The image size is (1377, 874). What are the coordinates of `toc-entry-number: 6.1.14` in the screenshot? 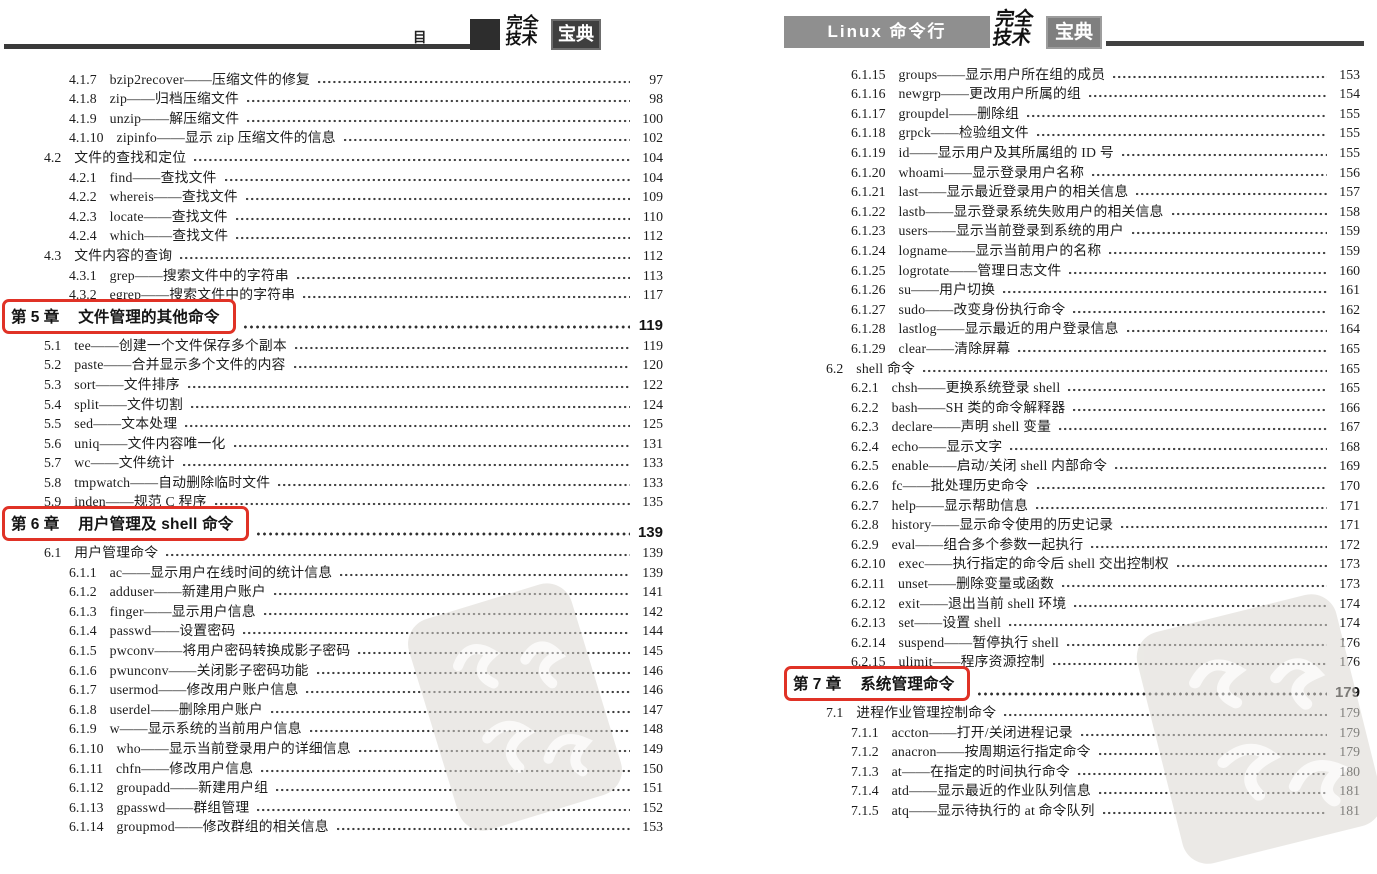 It's located at (86, 827).